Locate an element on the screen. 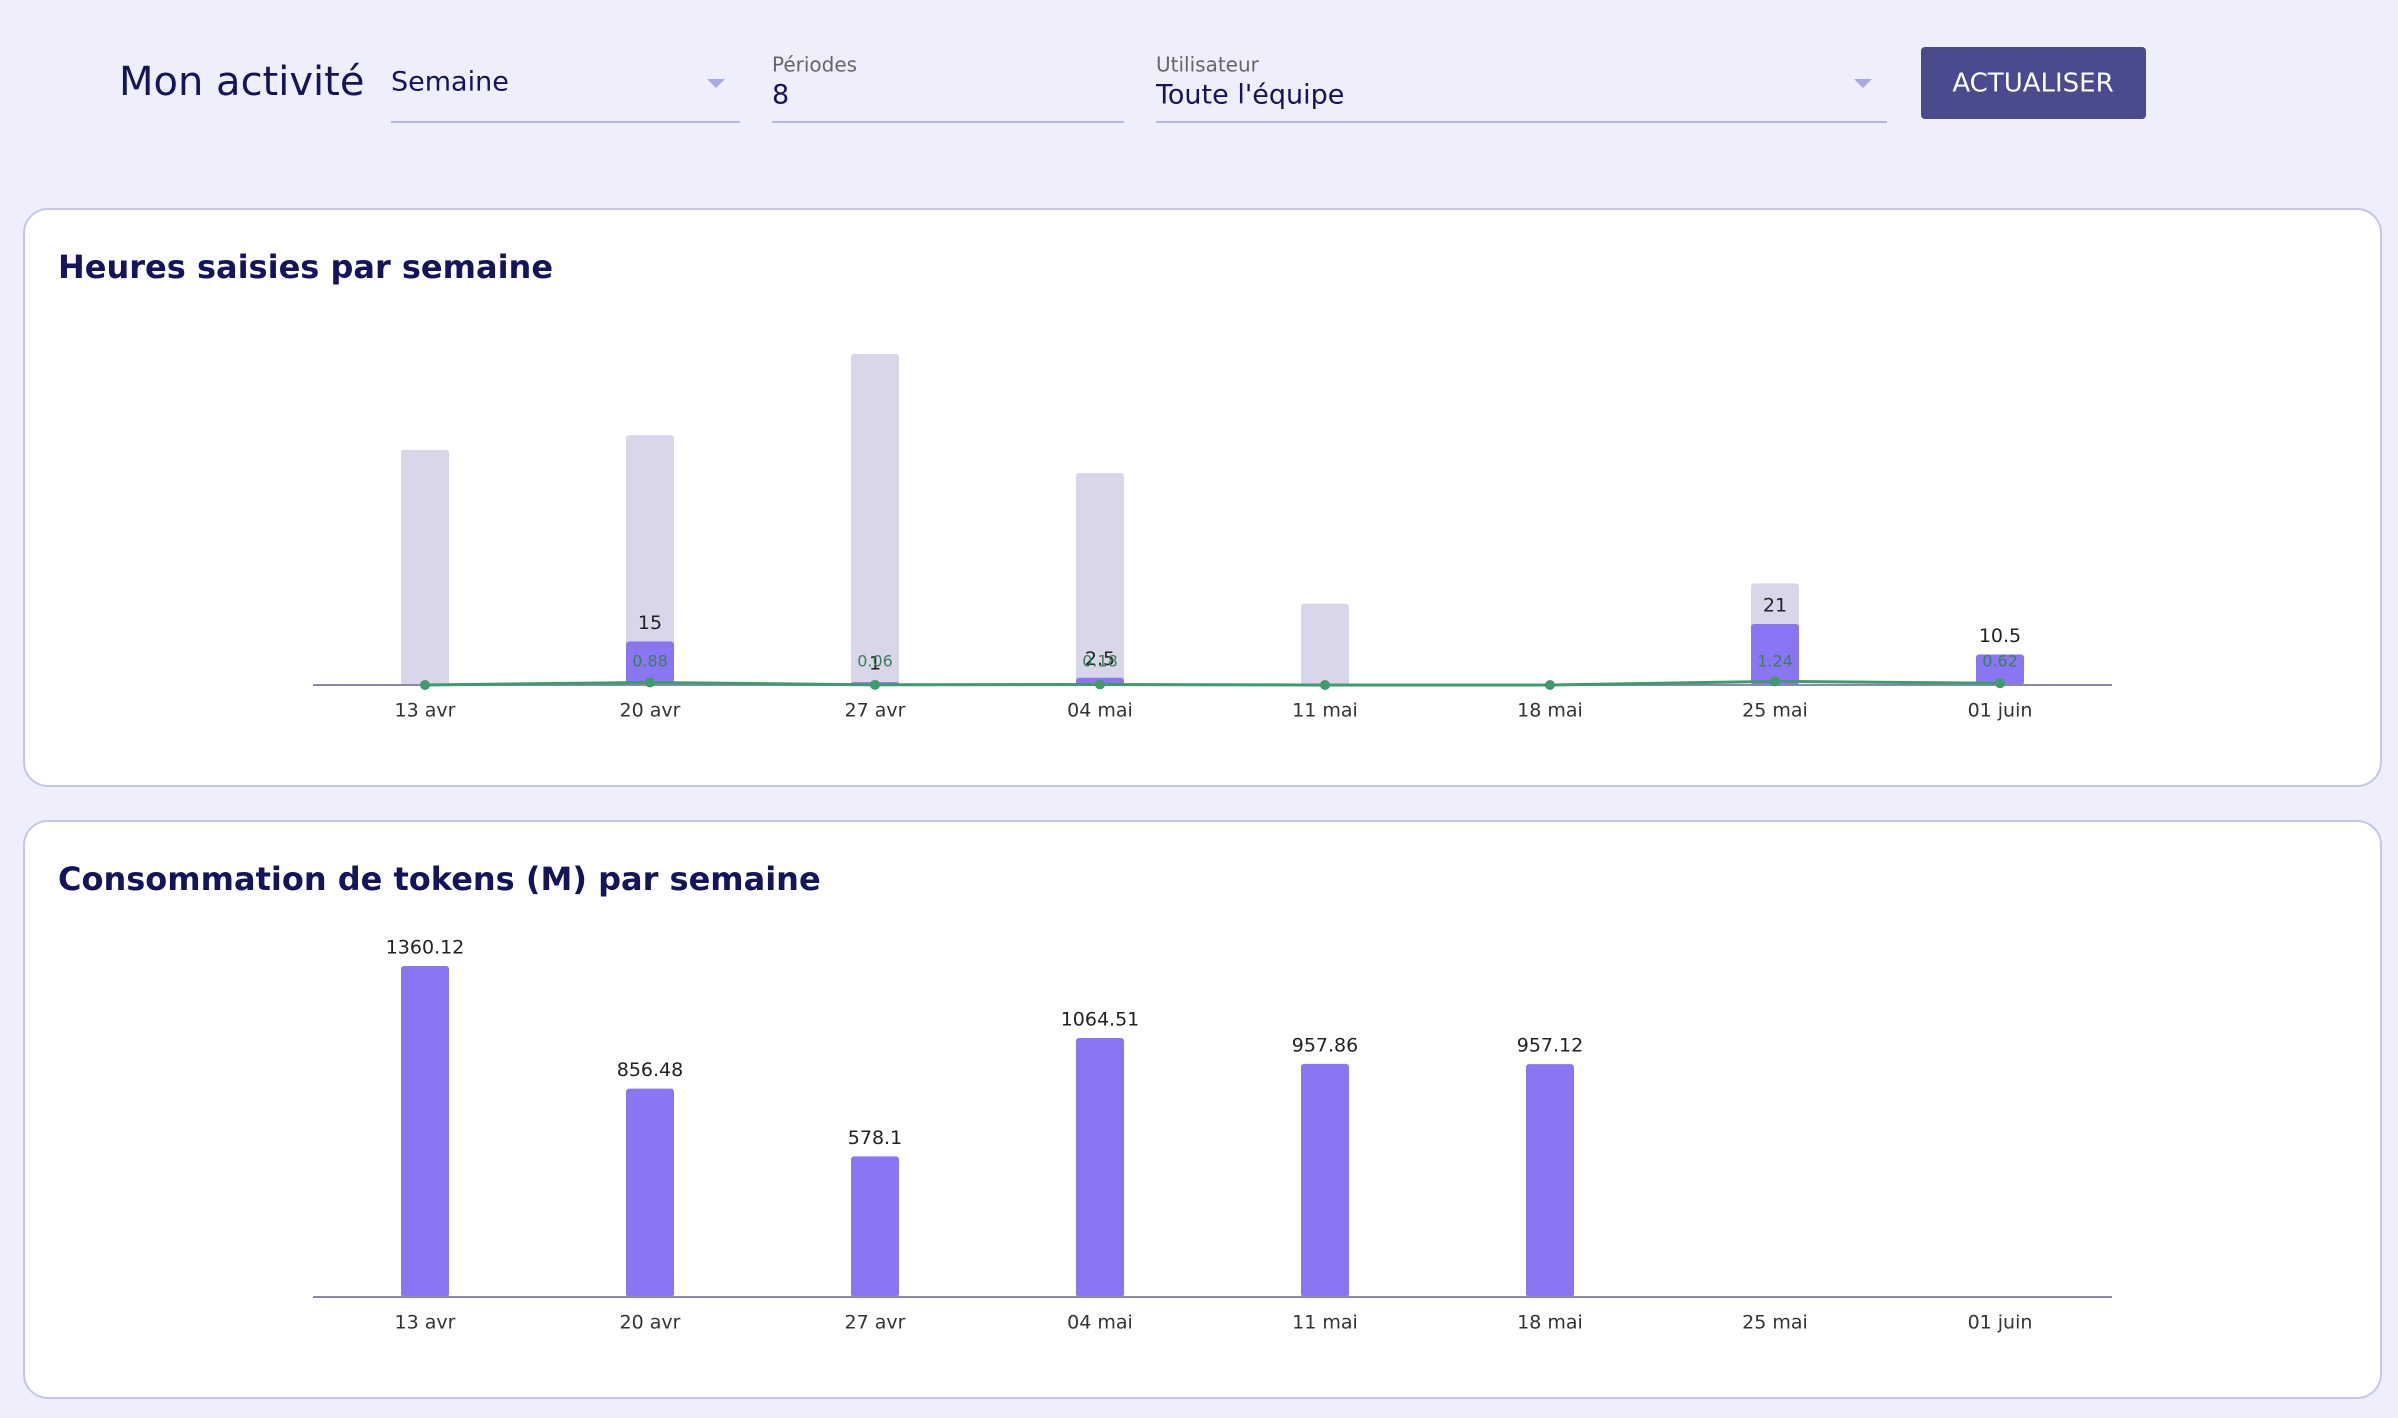 The height and width of the screenshot is (1418, 2398). select-value: Semaine is located at coordinates (450, 82).